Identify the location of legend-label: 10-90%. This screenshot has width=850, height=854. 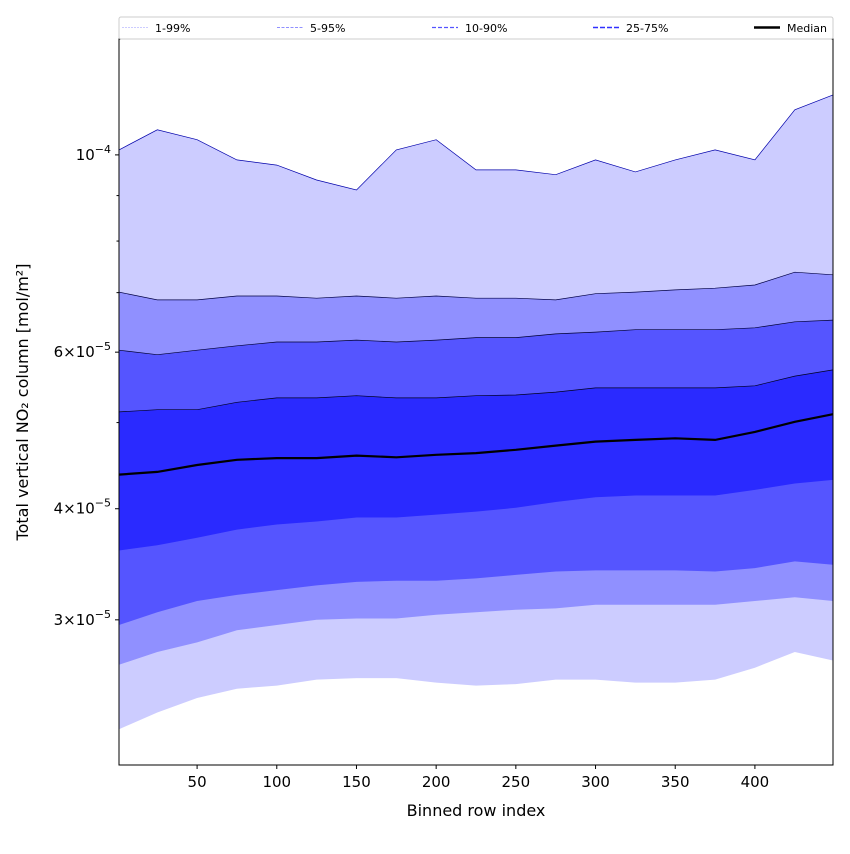
(486, 28).